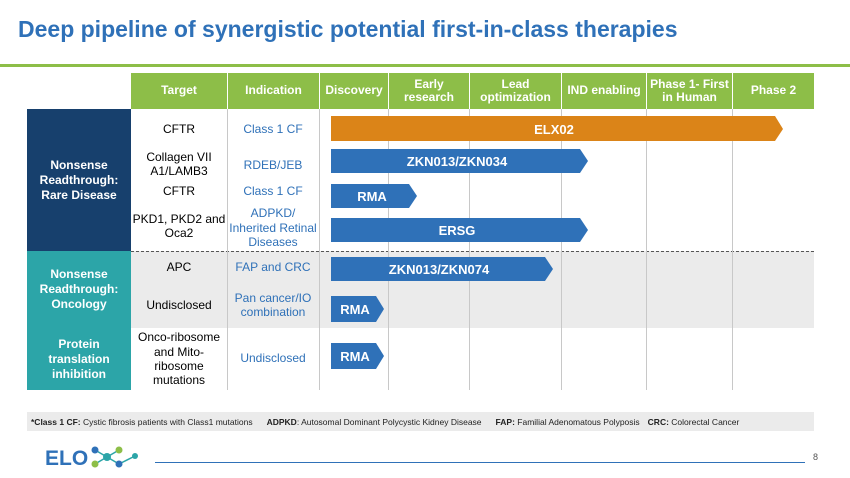  Describe the element at coordinates (66, 458) in the screenshot. I see `svg-text: ELO` at that location.